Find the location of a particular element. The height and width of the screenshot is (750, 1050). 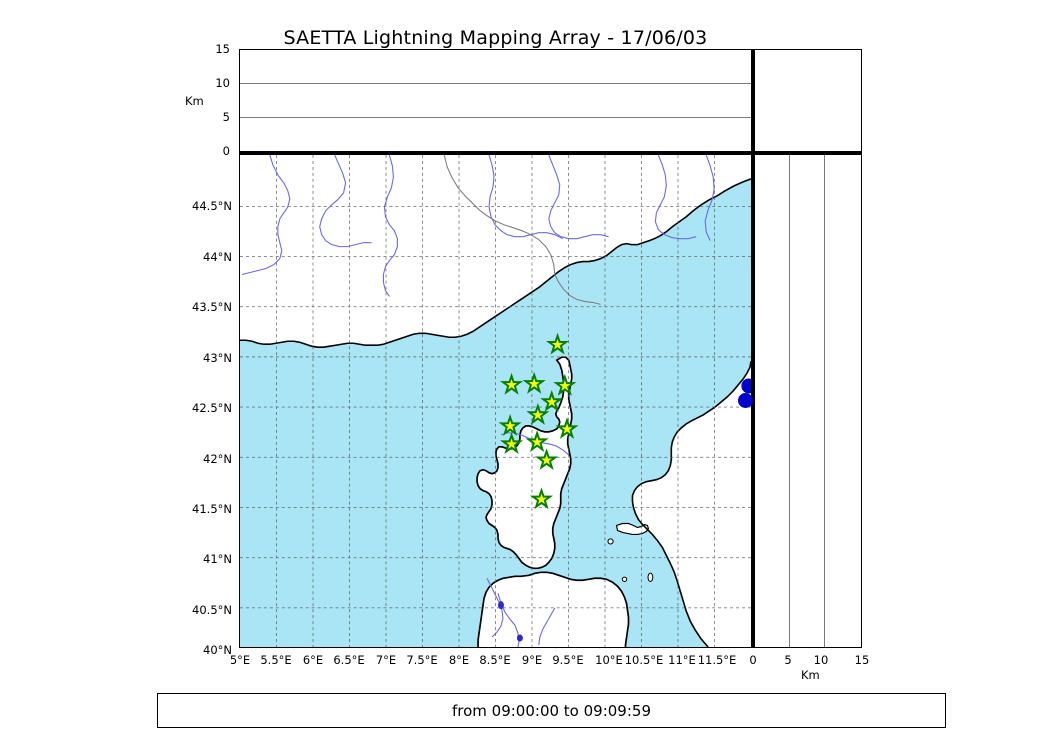

lat-tick-41: 41°N is located at coordinates (217, 559).